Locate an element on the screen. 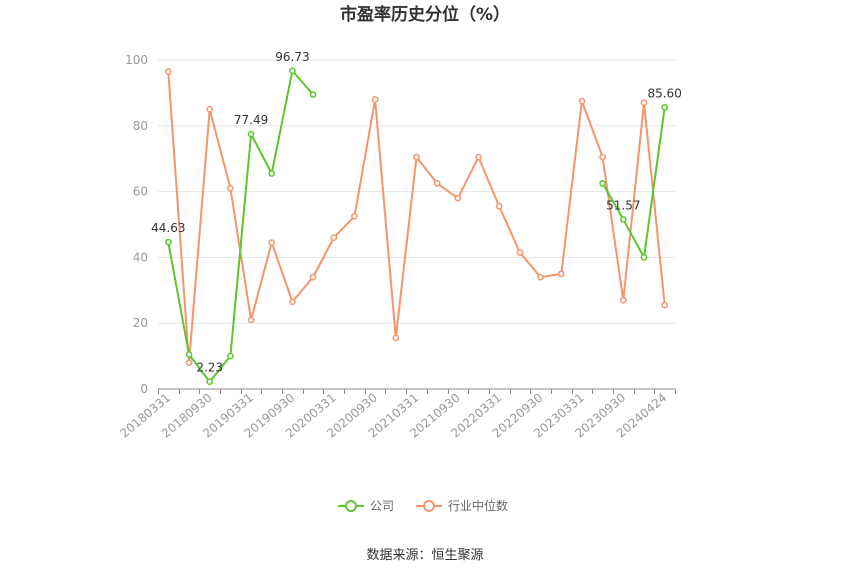  y-tick-label: 20 is located at coordinates (140, 323).